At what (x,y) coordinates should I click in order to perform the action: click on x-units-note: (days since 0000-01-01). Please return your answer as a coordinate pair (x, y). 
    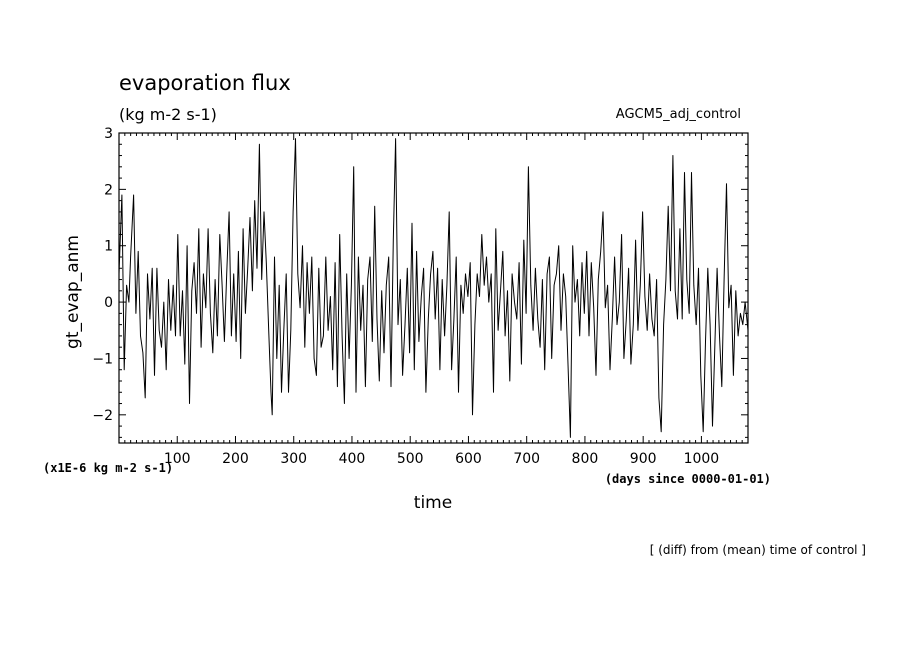
    Looking at the image, I should click on (688, 479).